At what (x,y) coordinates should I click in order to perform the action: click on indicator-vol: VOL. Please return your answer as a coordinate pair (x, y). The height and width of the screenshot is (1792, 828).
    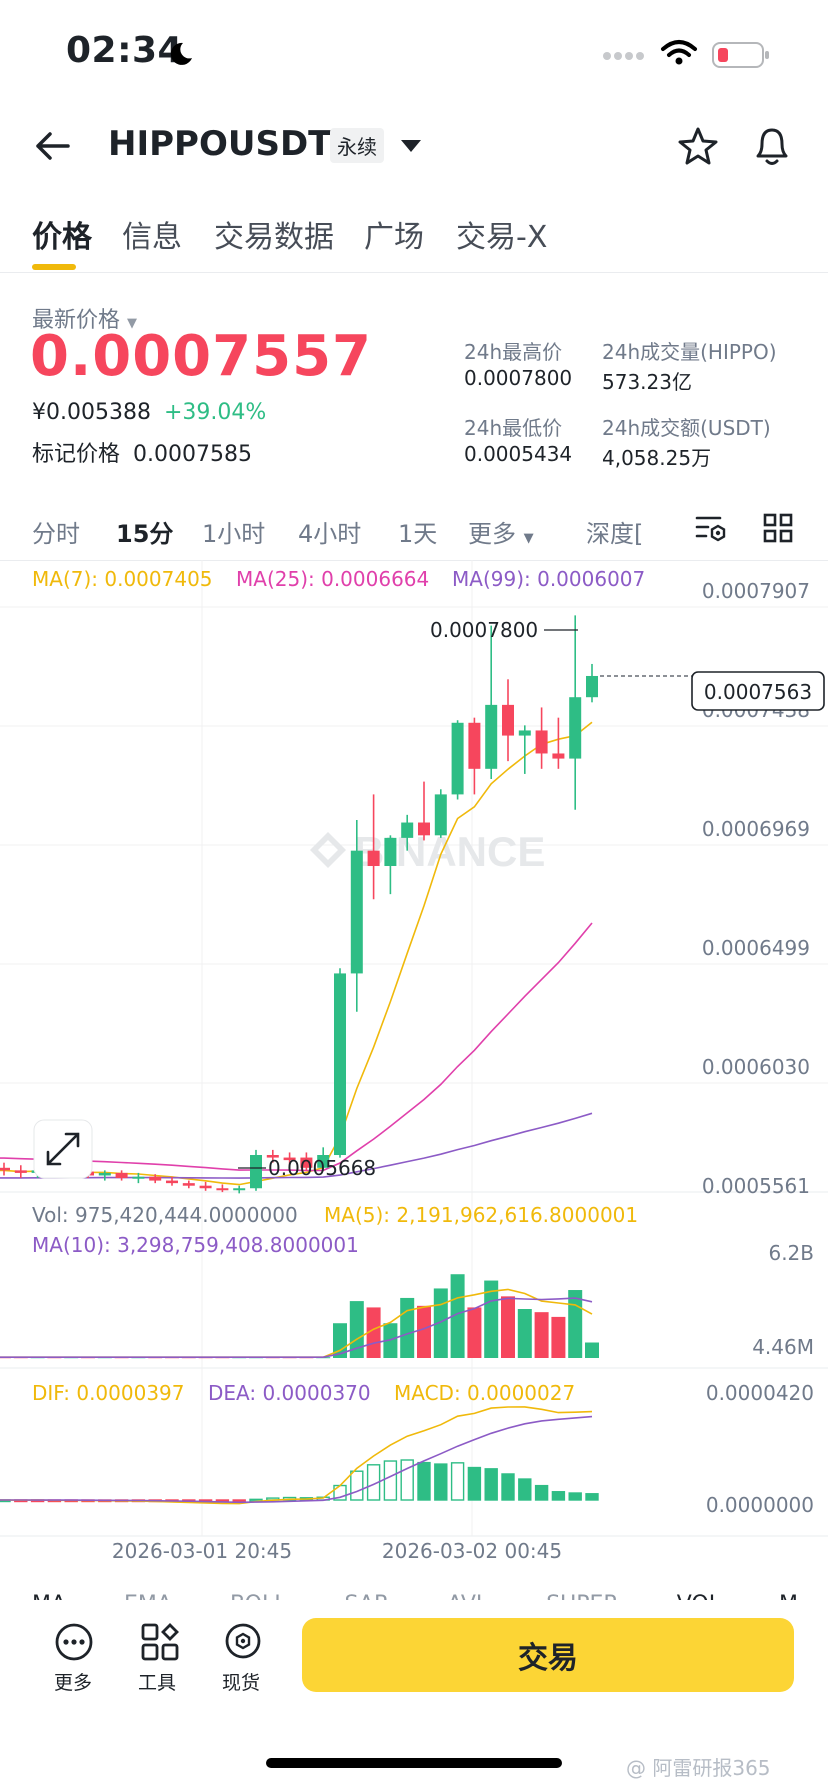
    Looking at the image, I should click on (699, 1597).